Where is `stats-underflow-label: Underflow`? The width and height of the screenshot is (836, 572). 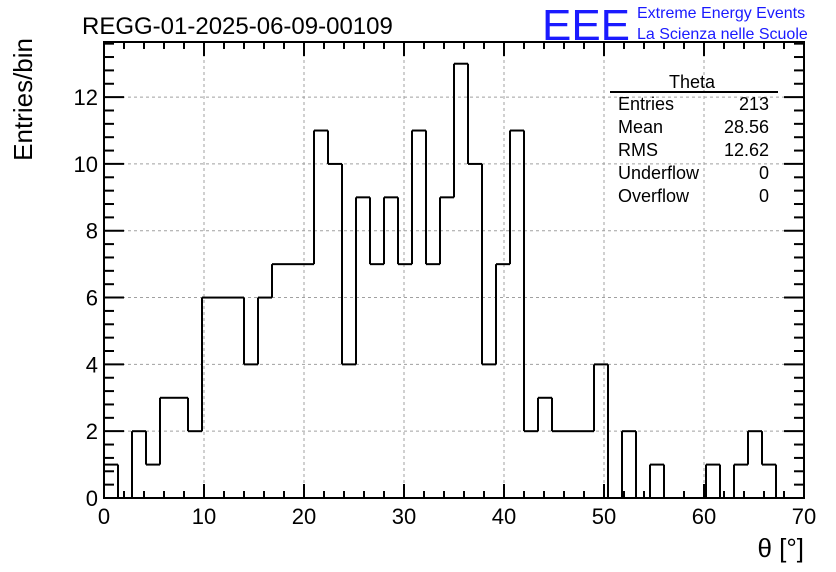 stats-underflow-label: Underflow is located at coordinates (659, 173).